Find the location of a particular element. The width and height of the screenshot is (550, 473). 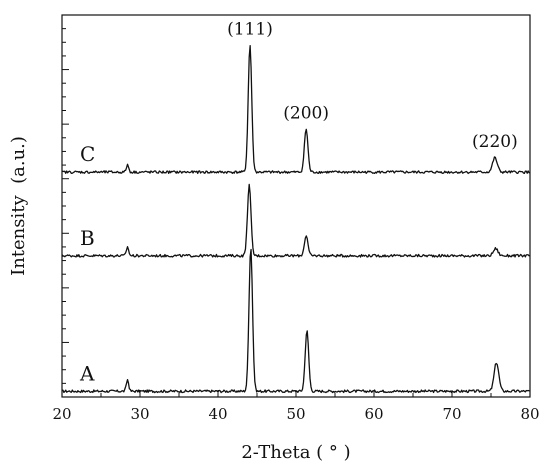

x-tick-label: 70 is located at coordinates (451, 414).